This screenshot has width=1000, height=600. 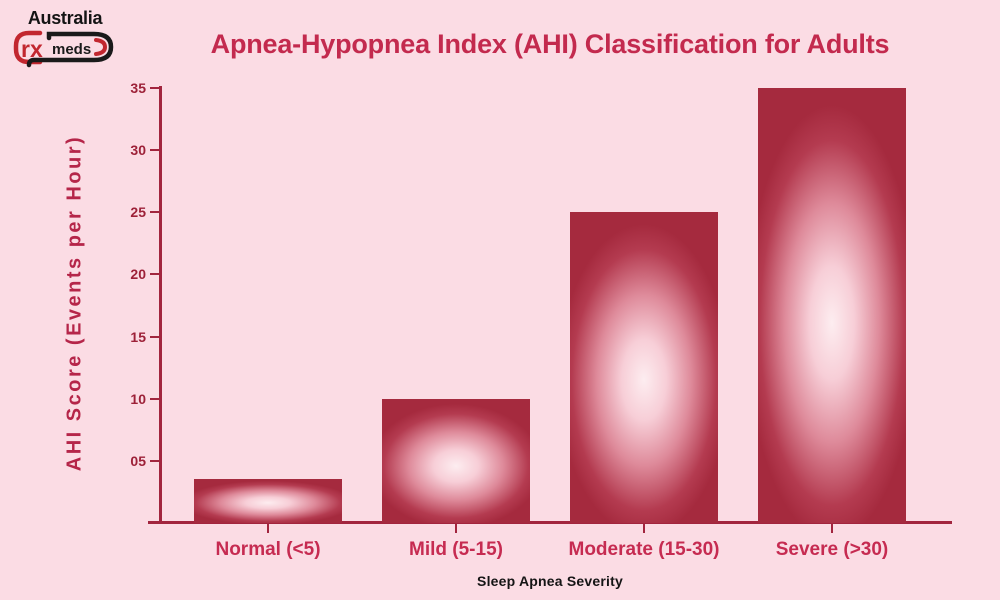 What do you see at coordinates (32, 49) in the screenshot?
I see `logo-rx-text: rx` at bounding box center [32, 49].